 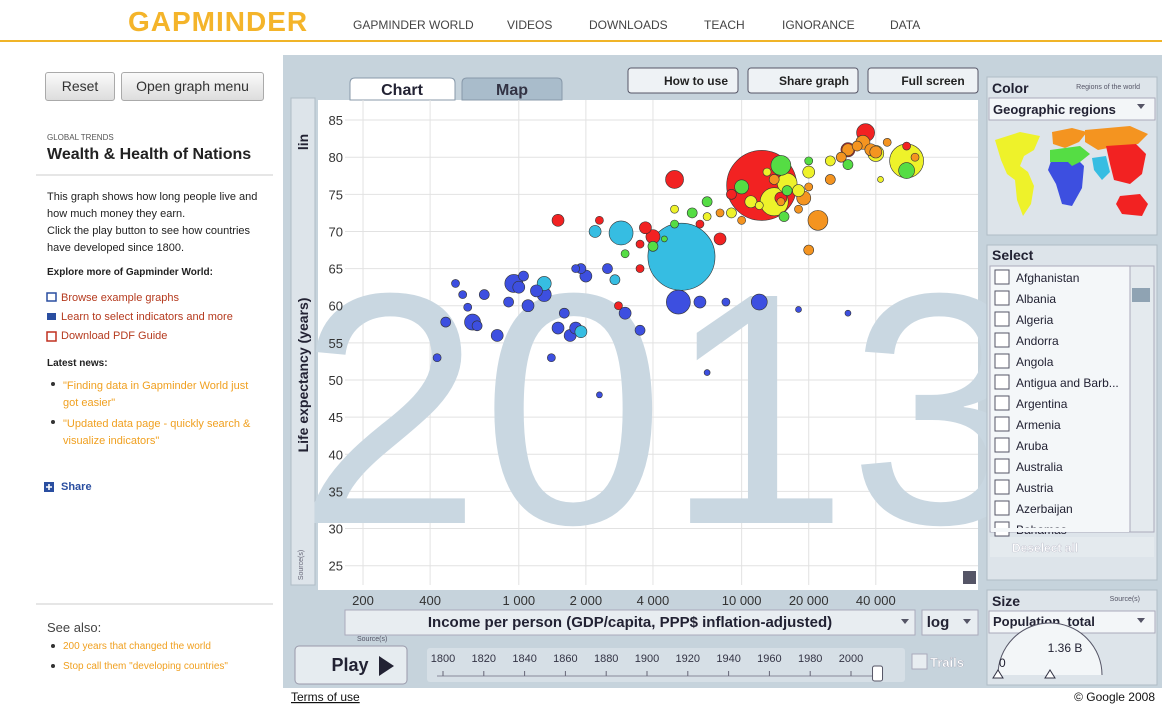 What do you see at coordinates (1108, 87) in the screenshot?
I see `color-source: Regions of the world` at bounding box center [1108, 87].